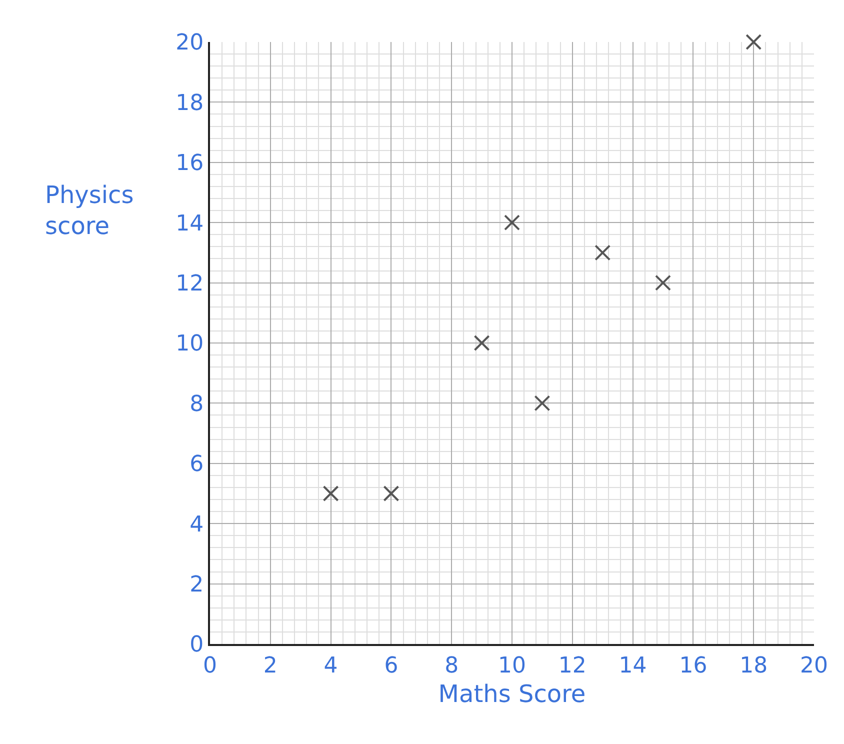 This screenshot has width=844, height=744. Describe the element at coordinates (197, 404) in the screenshot. I see `y-tick-label: 8` at that location.